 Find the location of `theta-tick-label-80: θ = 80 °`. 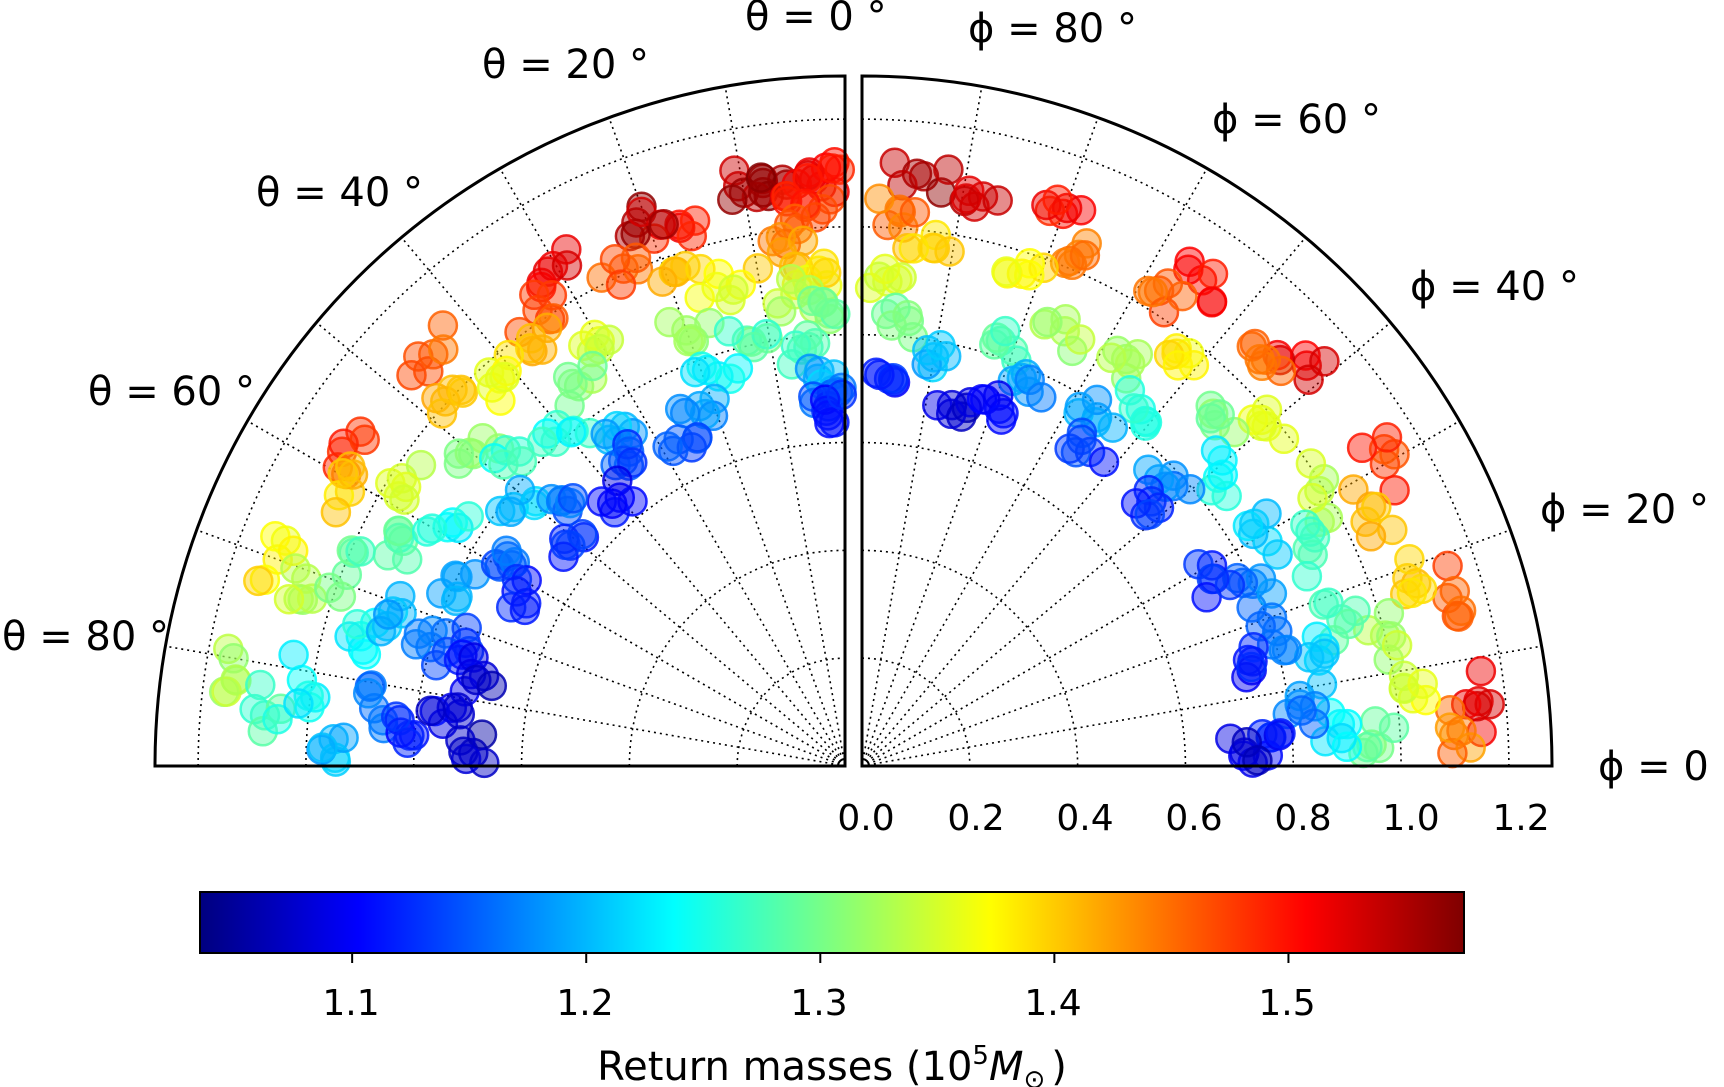

theta-tick-label-80: θ = 80 ° is located at coordinates (85, 637).